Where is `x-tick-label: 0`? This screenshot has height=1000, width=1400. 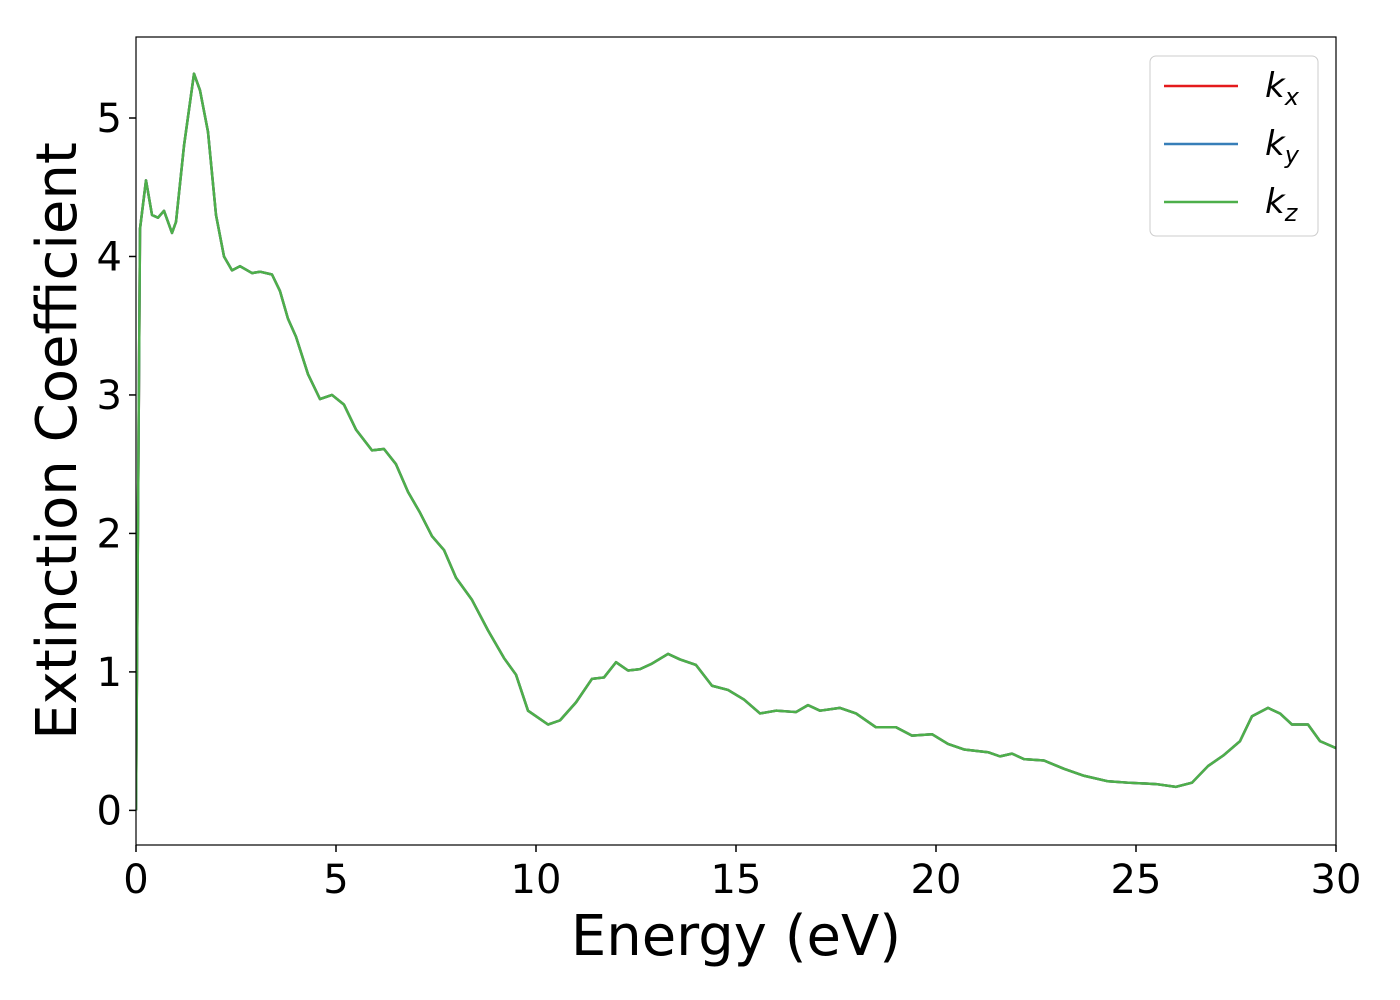
x-tick-label: 0 is located at coordinates (135, 880).